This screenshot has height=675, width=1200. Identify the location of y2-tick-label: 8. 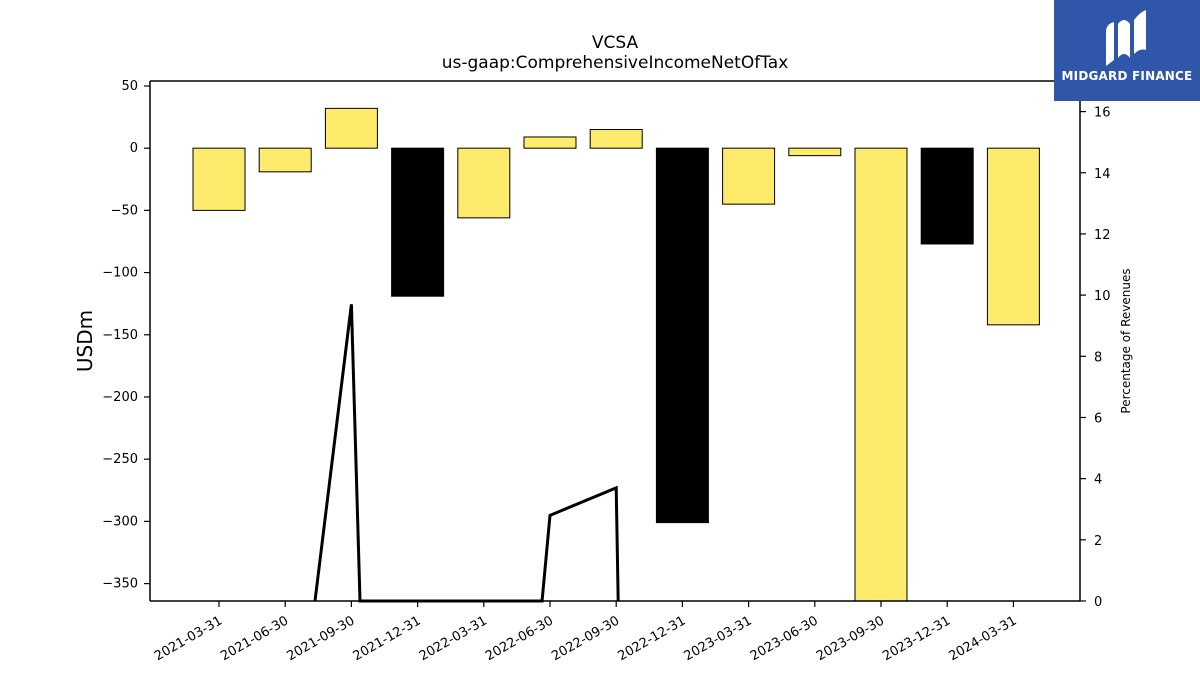
(1098, 357).